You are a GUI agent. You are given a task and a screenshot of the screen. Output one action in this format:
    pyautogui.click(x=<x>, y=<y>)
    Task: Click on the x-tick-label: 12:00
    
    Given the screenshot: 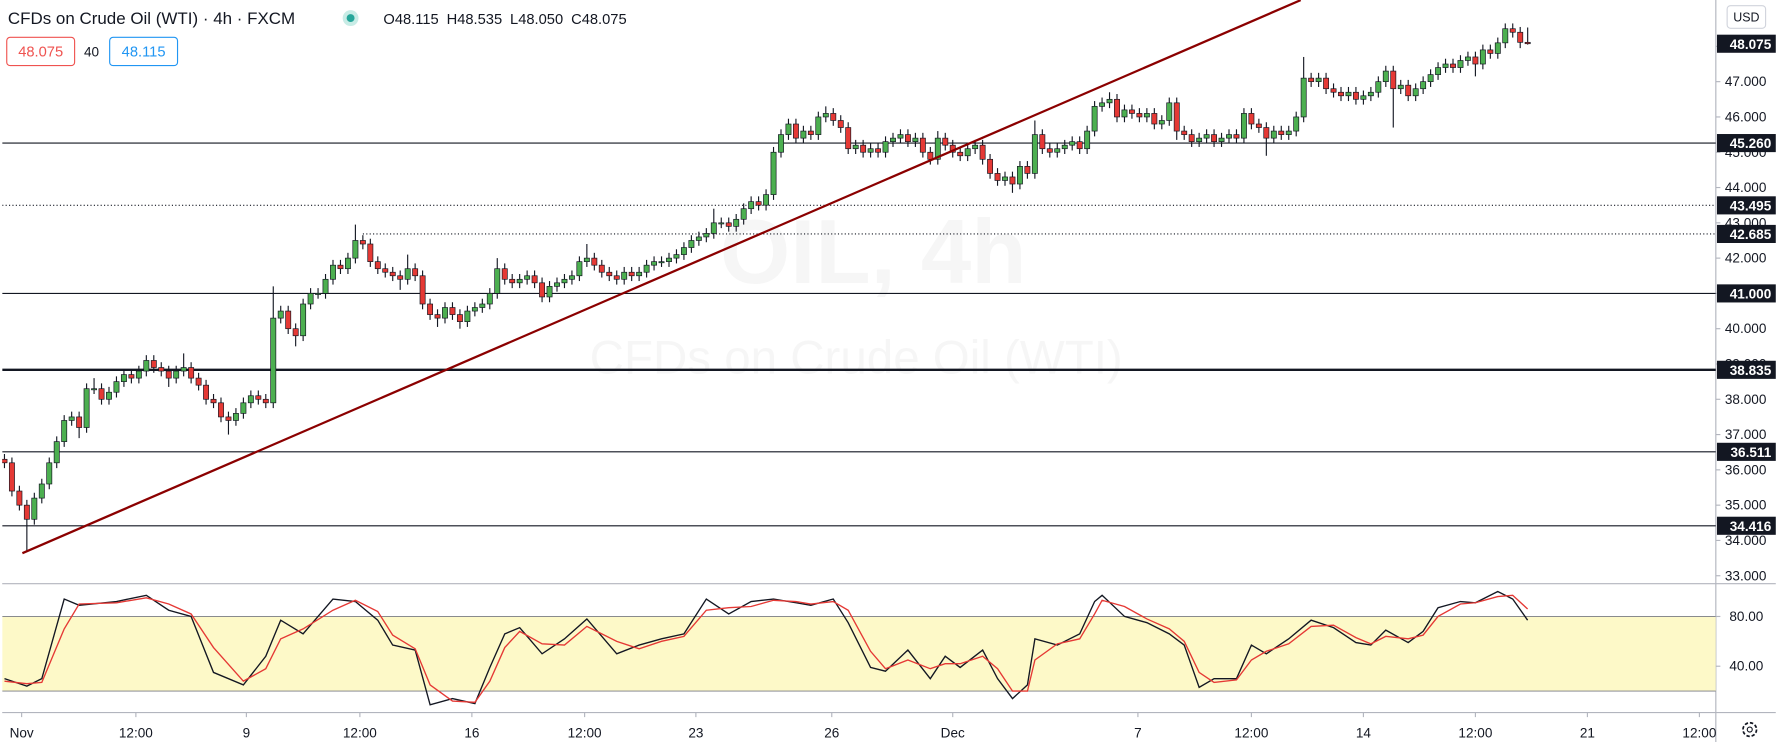 What is the action you would take?
    pyautogui.click(x=1699, y=732)
    